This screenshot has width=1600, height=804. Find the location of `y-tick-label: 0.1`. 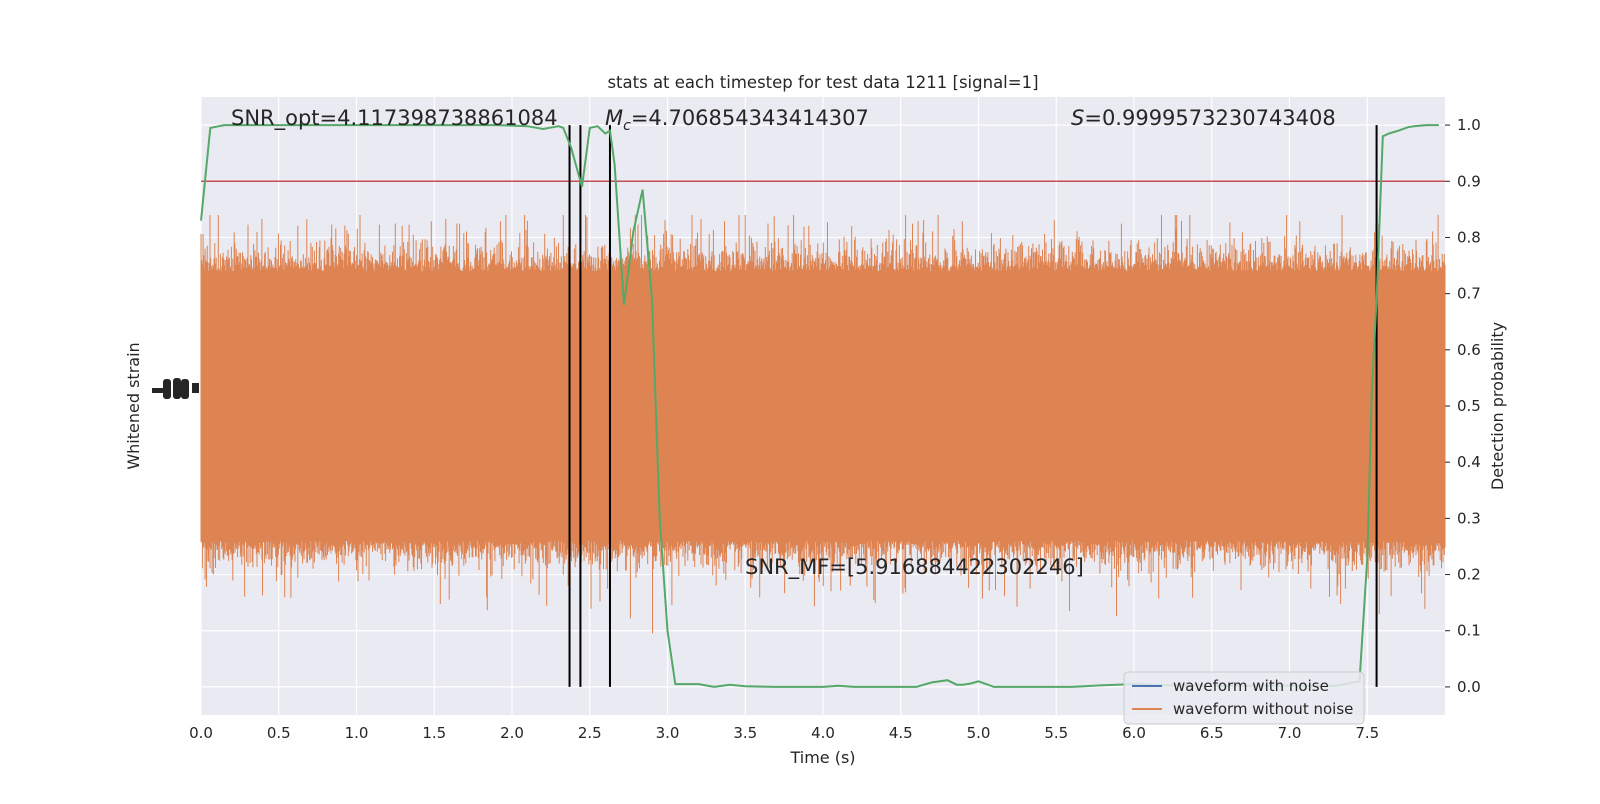

y-tick-label: 0.1 is located at coordinates (1469, 631).